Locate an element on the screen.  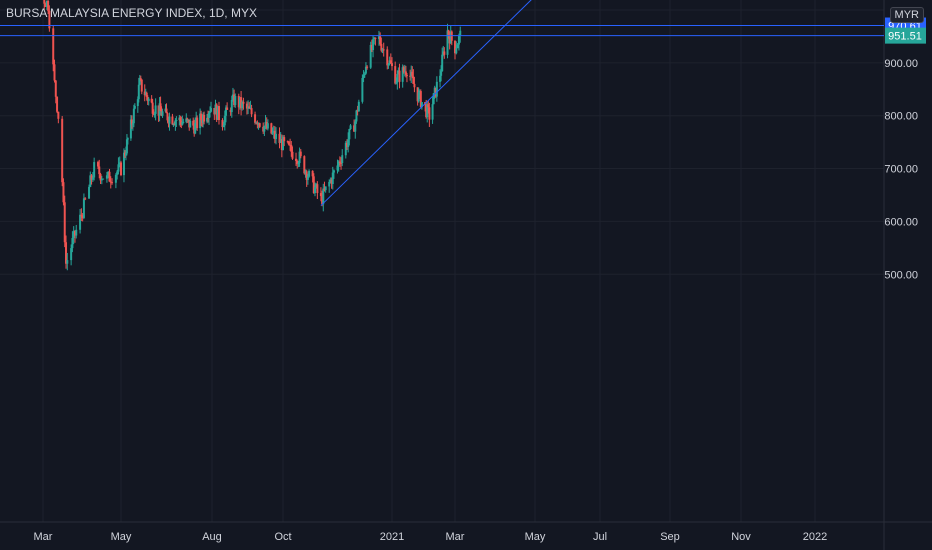
time-tick-label: 2022 is located at coordinates (815, 537).